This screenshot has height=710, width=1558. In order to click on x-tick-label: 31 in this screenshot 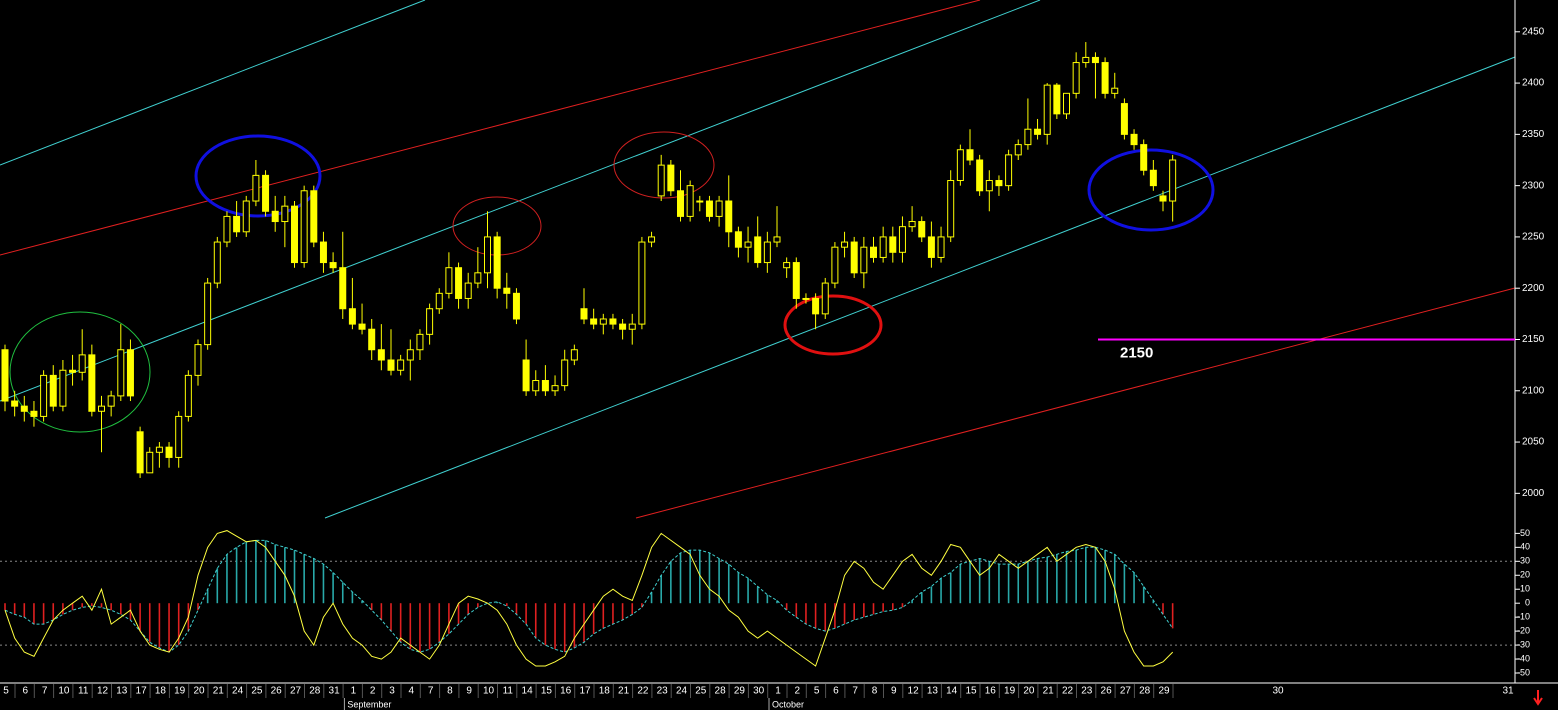, I will do `click(1508, 691)`.